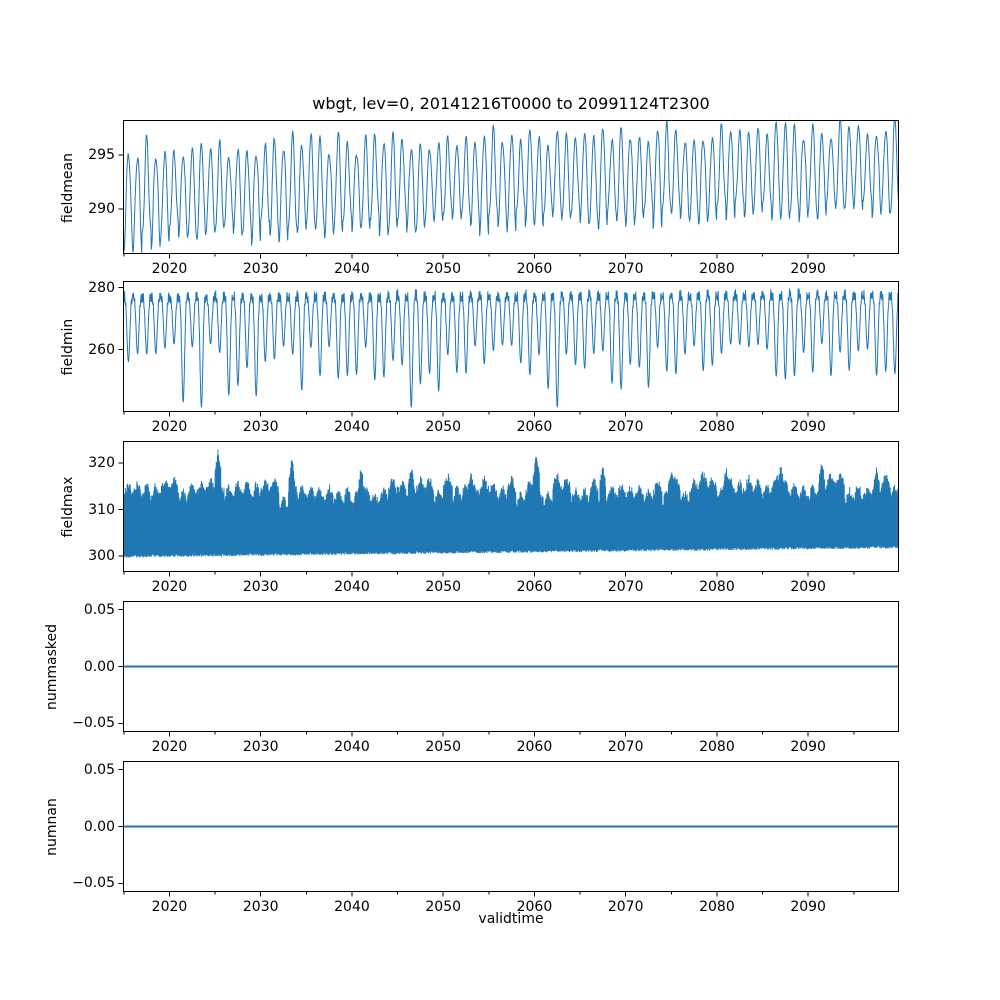 The image size is (1000, 1000). Describe the element at coordinates (508, 829) in the screenshot. I see `subplot-numnan-canvas` at that location.